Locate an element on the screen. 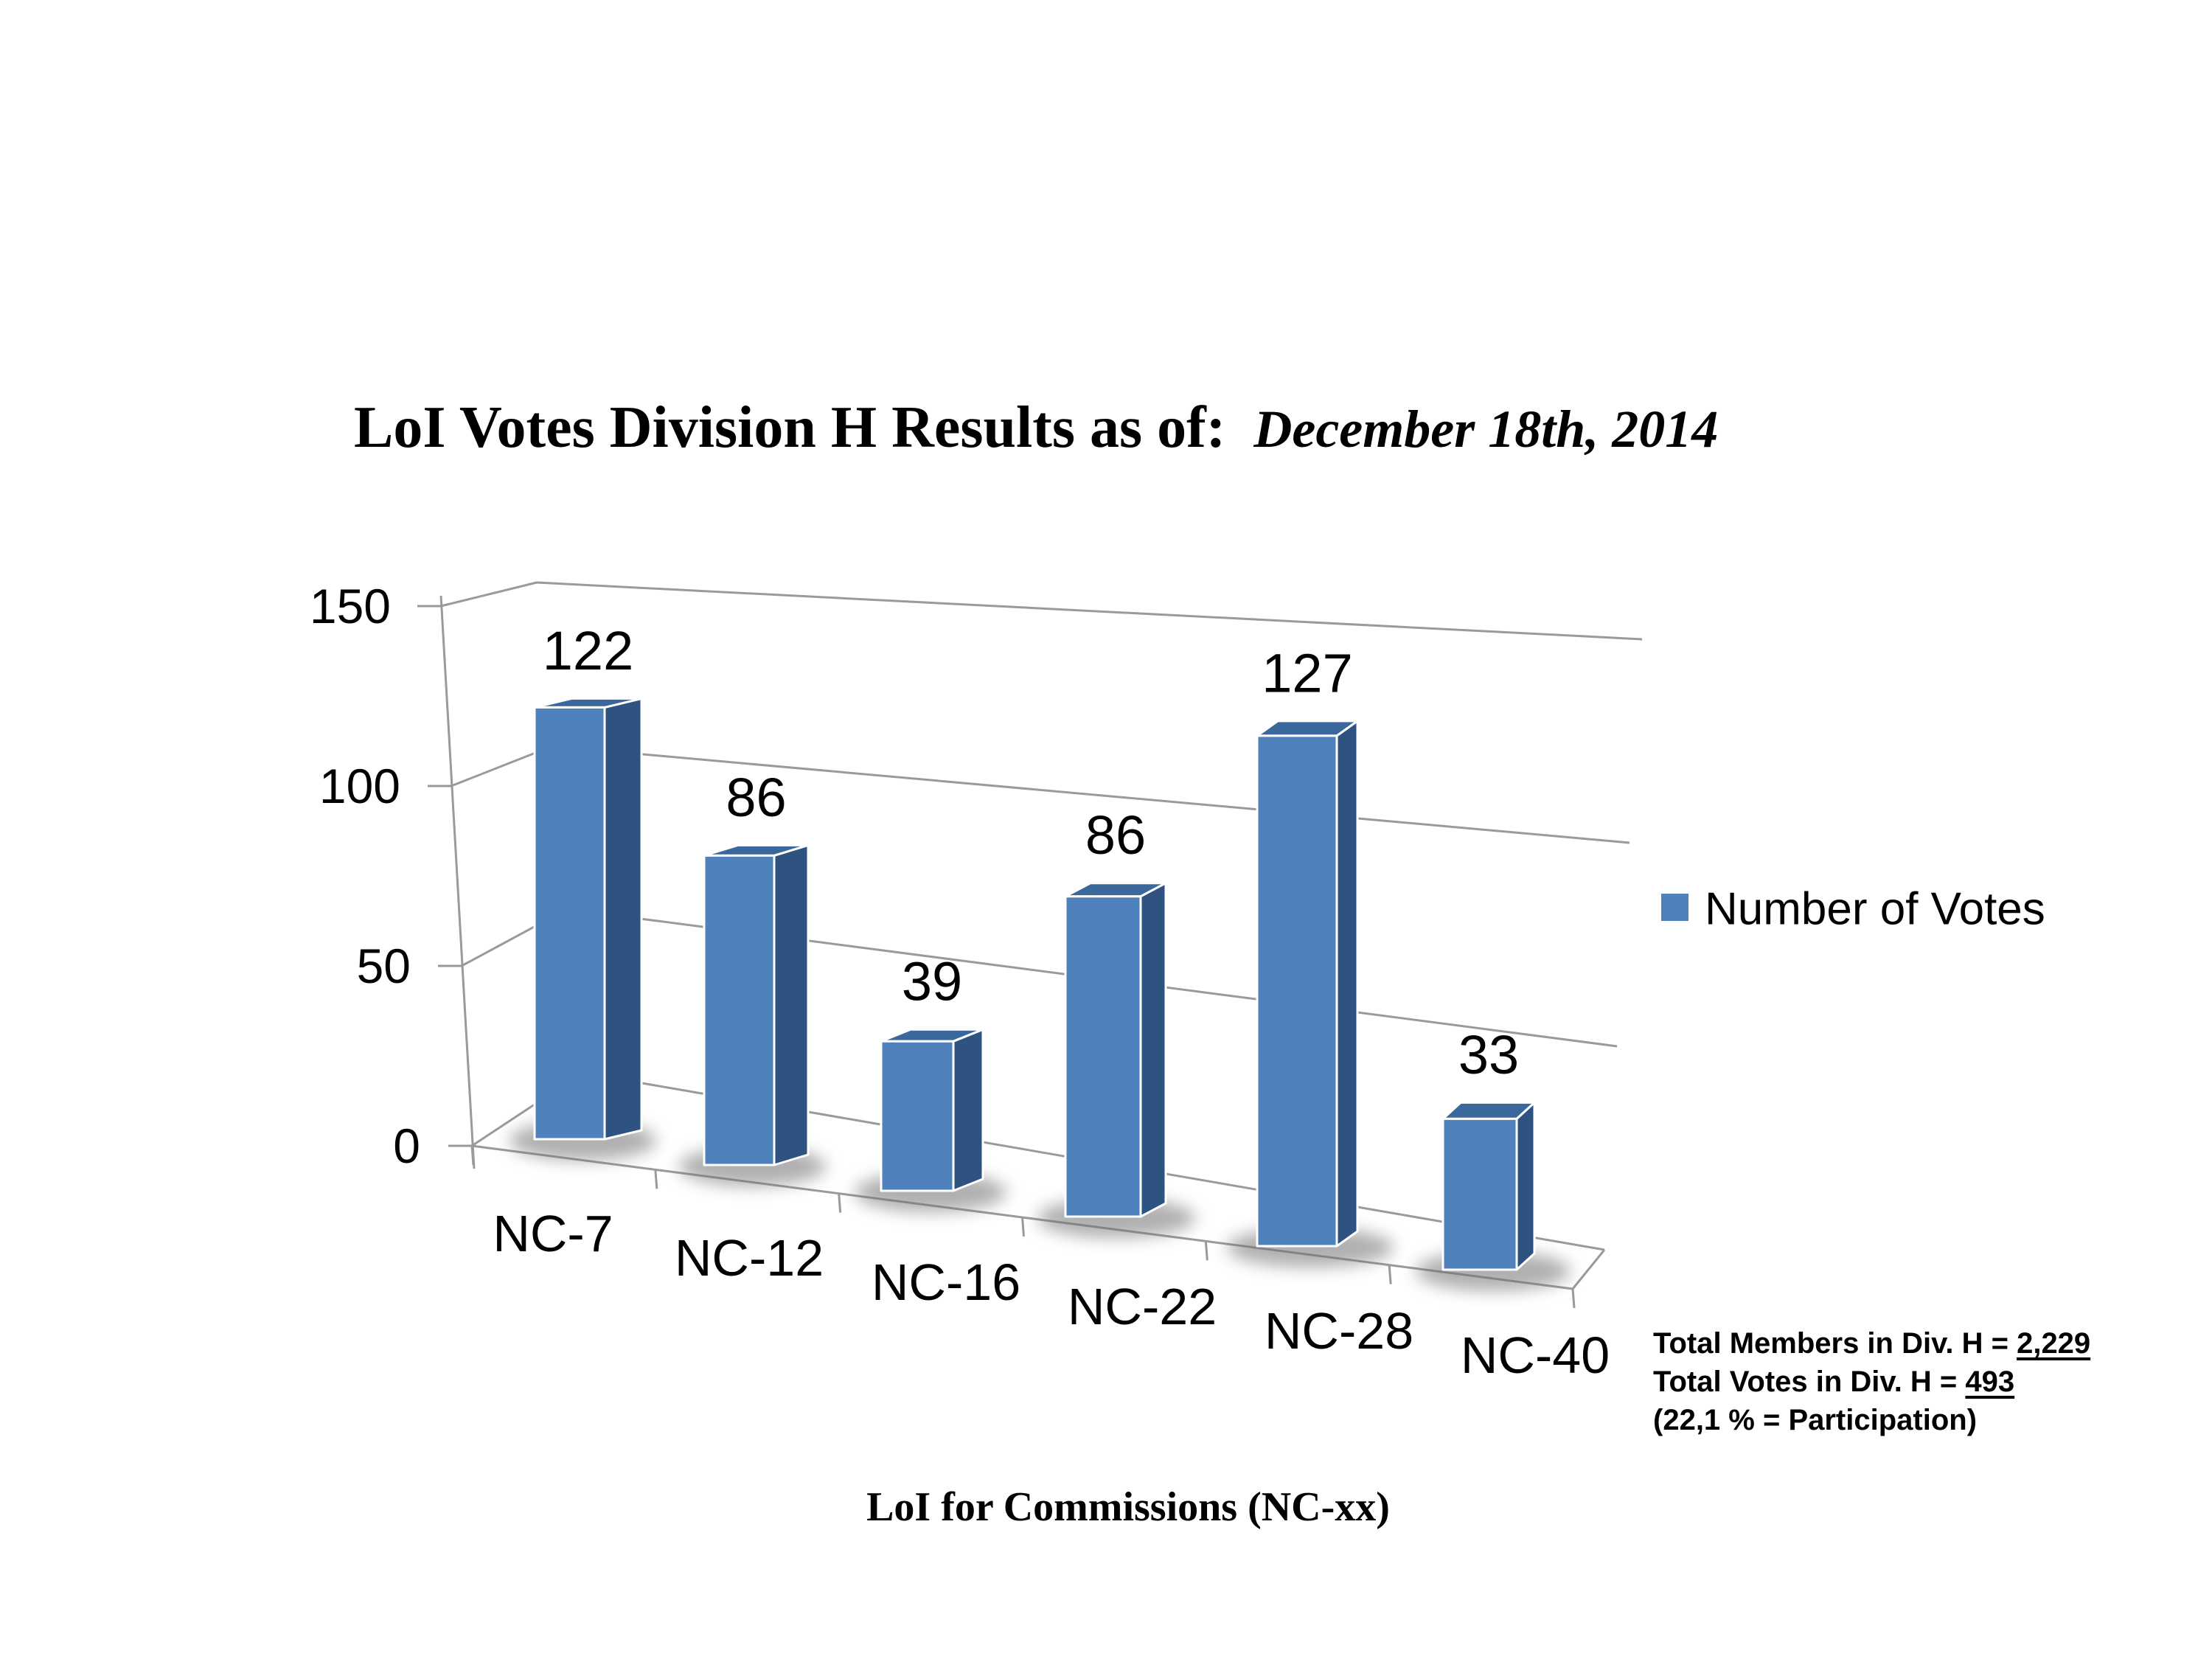 The width and height of the screenshot is (2212, 1659). data-label-NC-12: 86 is located at coordinates (756, 797).